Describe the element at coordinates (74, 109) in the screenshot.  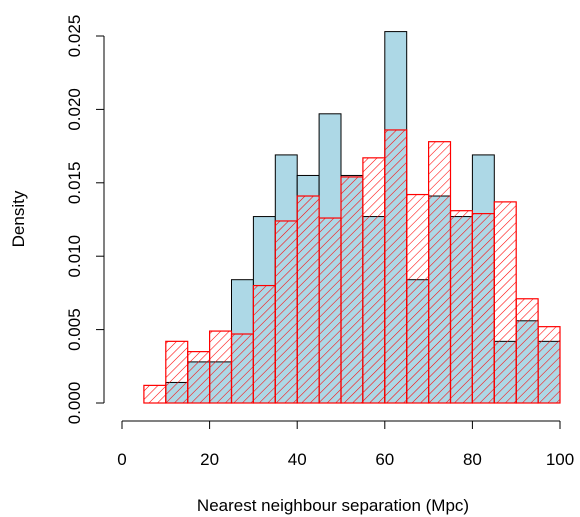
I see `y-tick-label-4: 0.020` at that location.